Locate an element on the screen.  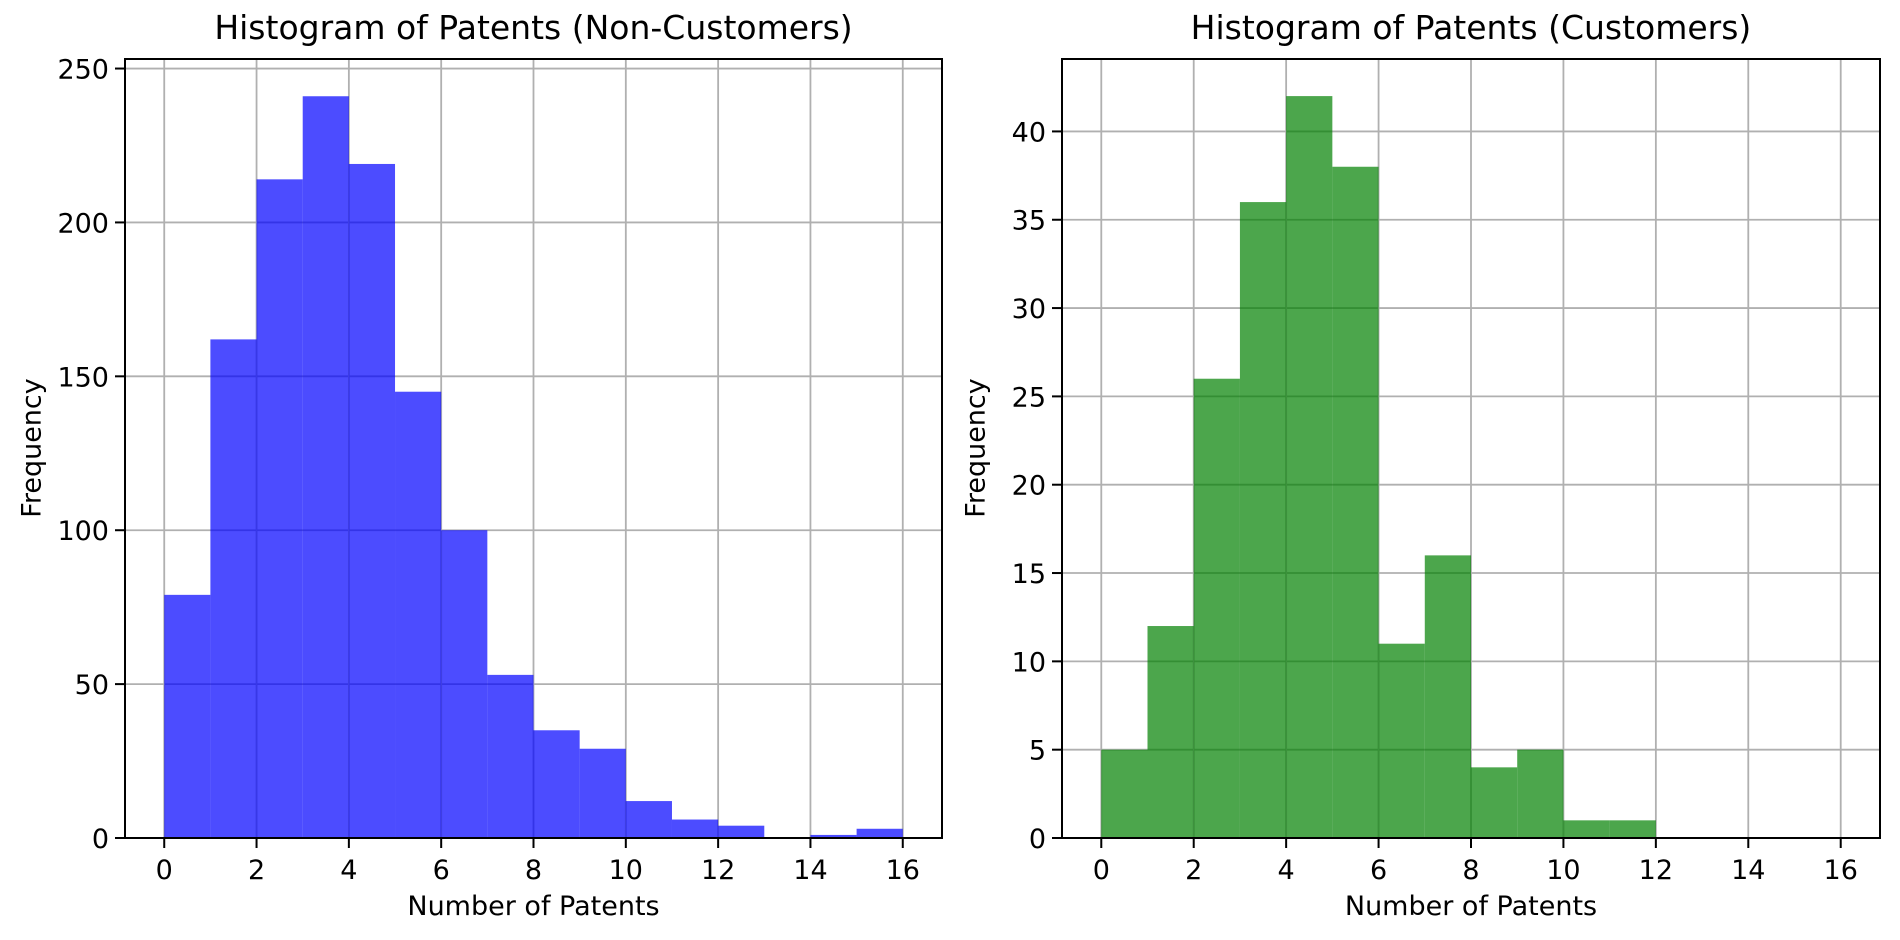
y-tick-label: 40 is located at coordinates (1029, 132).